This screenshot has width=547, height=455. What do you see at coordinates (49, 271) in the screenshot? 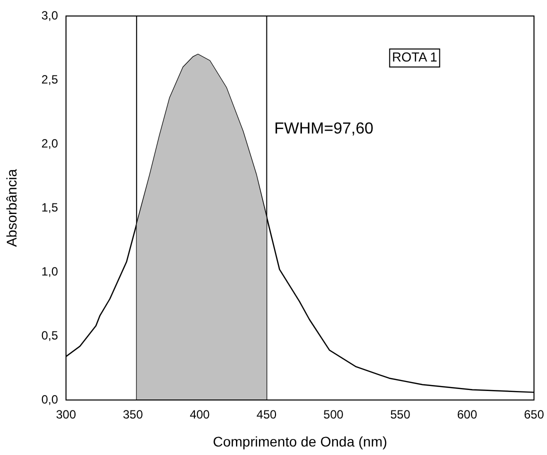
I see `y-tick-label: 1,0` at bounding box center [49, 271].